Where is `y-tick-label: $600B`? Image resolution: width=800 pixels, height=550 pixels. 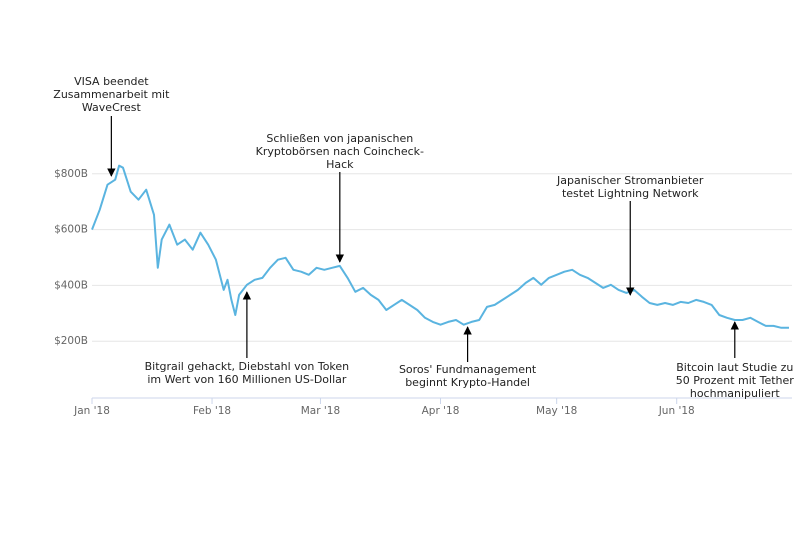 y-tick-label: $600B is located at coordinates (71, 230).